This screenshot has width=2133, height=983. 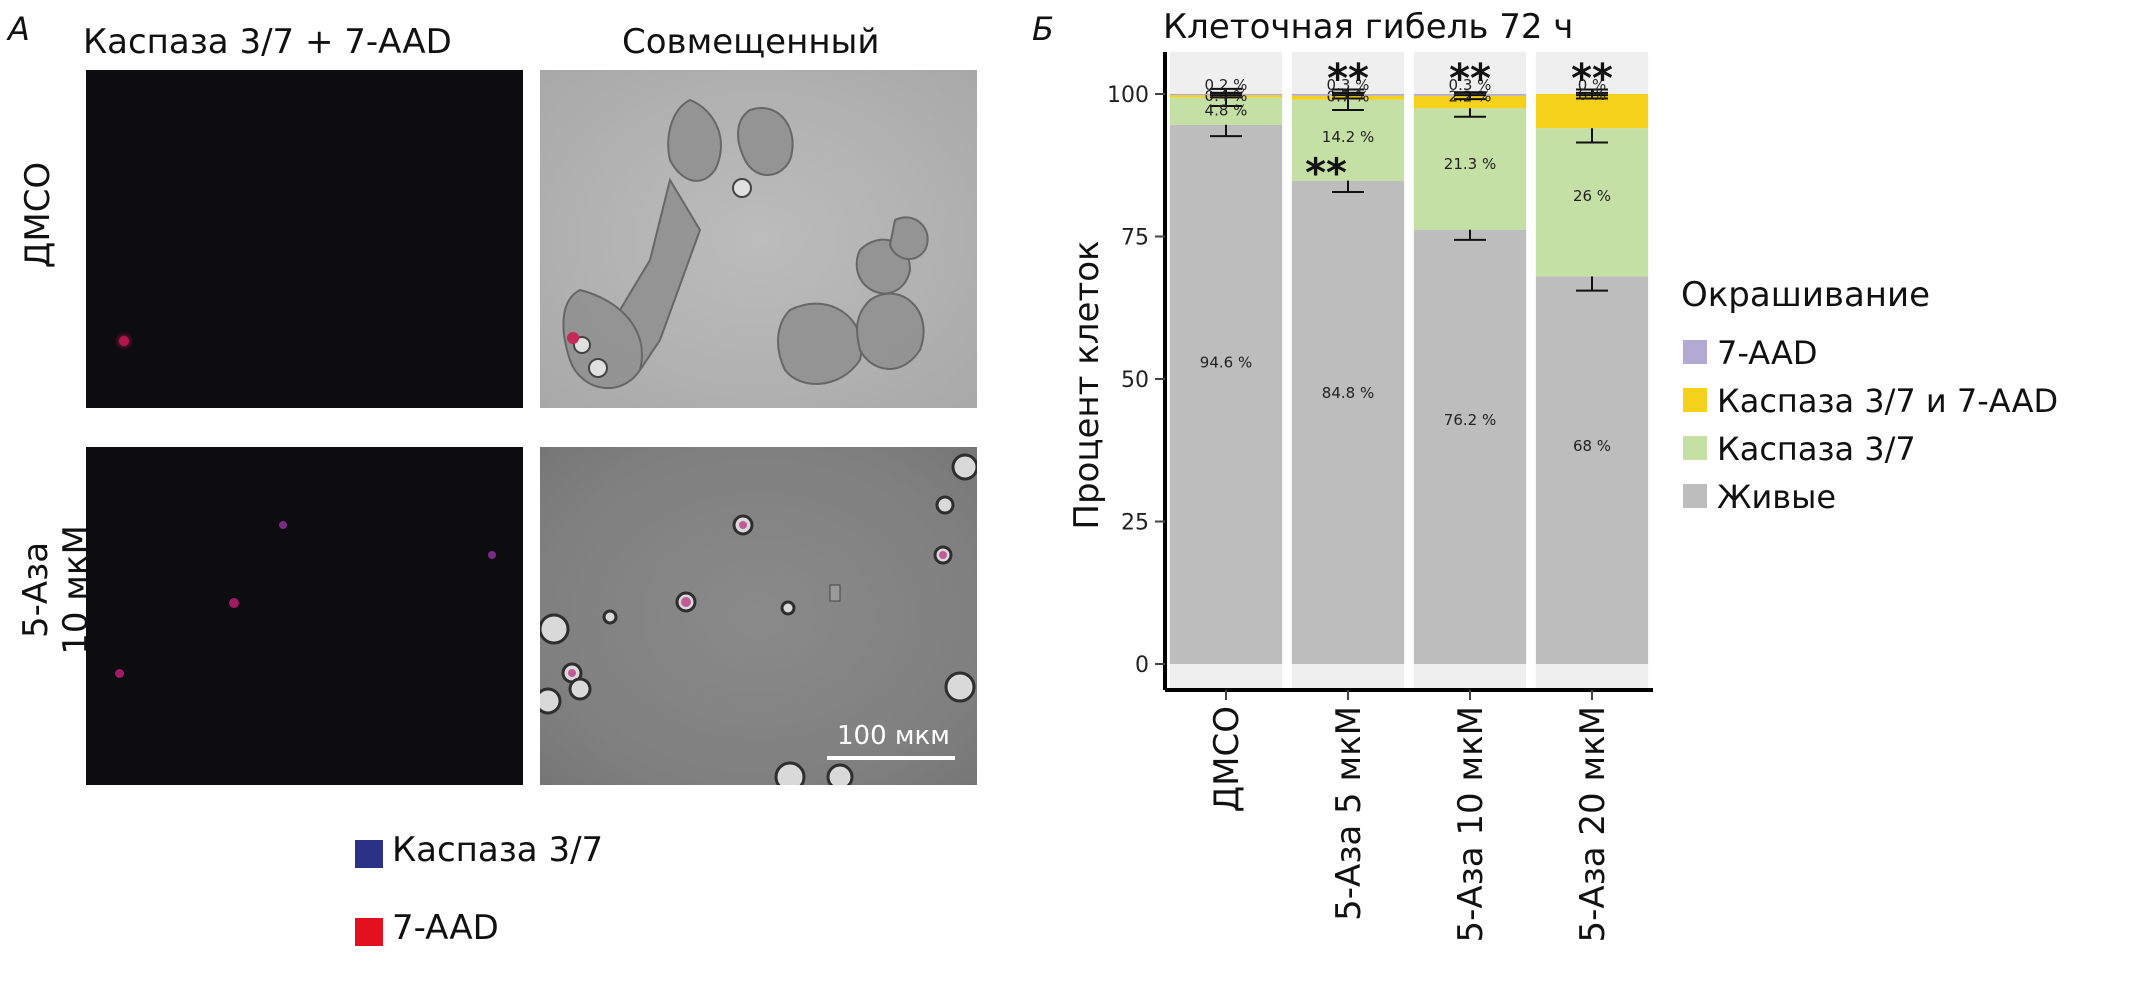 I want to click on chart-title: Клеточная гибель 72 ч, so click(x=1368, y=27).